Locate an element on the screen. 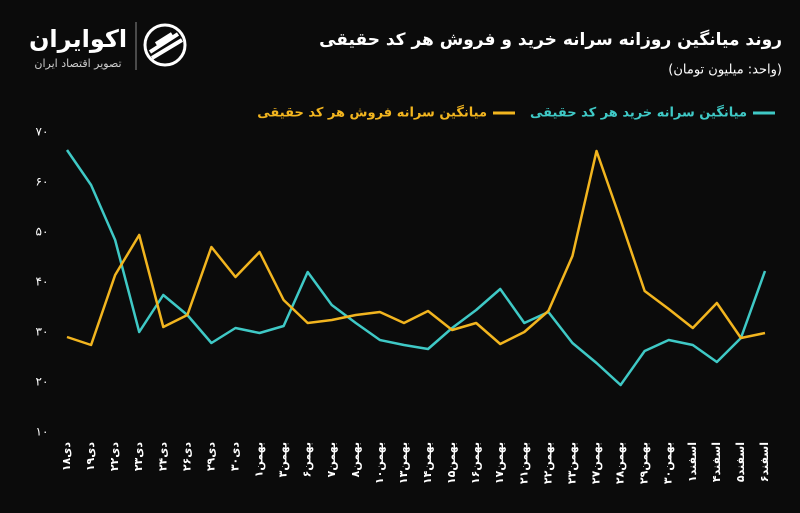  x-tick-label: ۳بهمن is located at coordinates (283, 459).